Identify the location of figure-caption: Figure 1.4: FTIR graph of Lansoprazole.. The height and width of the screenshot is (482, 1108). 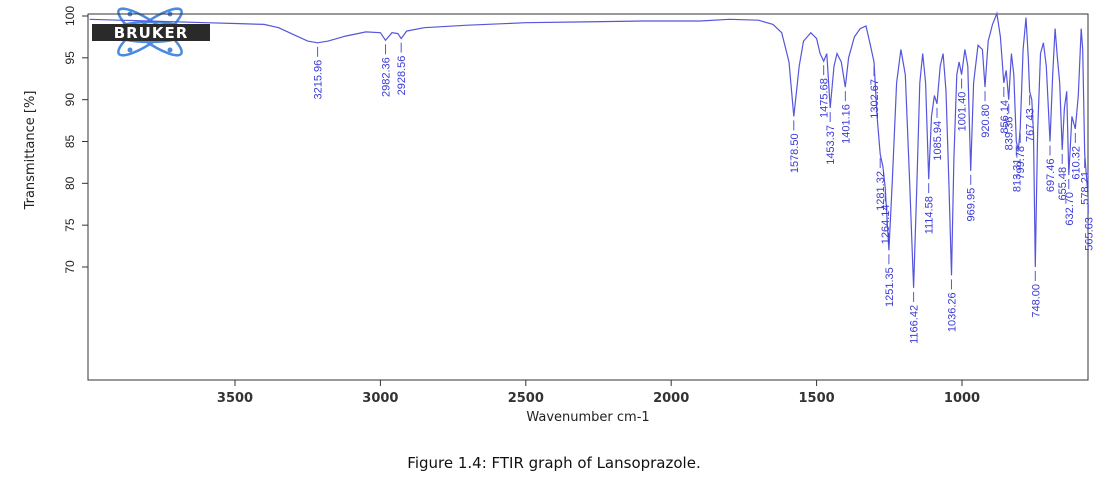
(554, 463).